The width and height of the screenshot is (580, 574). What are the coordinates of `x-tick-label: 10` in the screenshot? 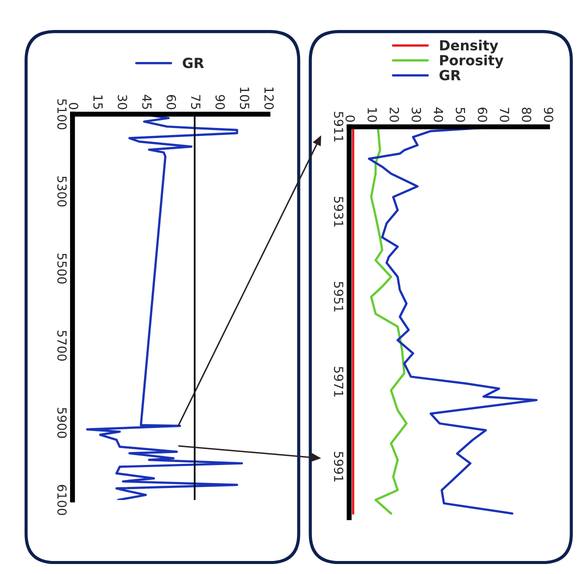 It's located at (373, 115).